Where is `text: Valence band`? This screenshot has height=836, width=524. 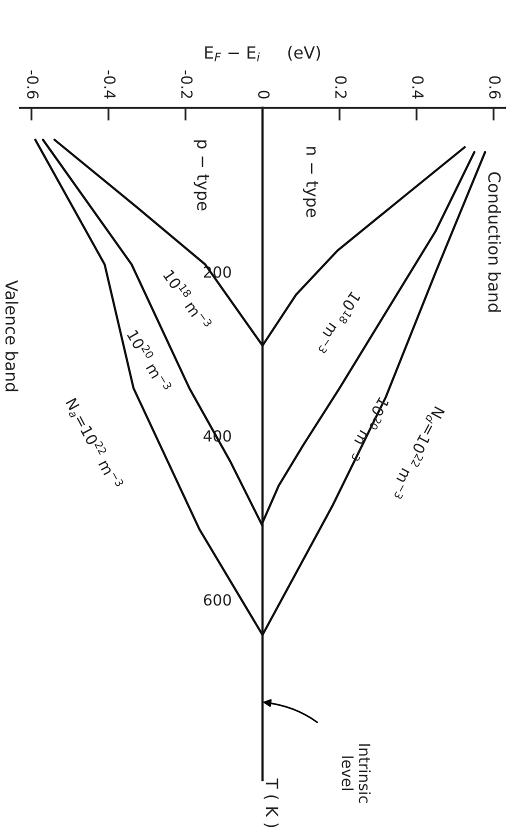 text: Valence band is located at coordinates (11, 336).